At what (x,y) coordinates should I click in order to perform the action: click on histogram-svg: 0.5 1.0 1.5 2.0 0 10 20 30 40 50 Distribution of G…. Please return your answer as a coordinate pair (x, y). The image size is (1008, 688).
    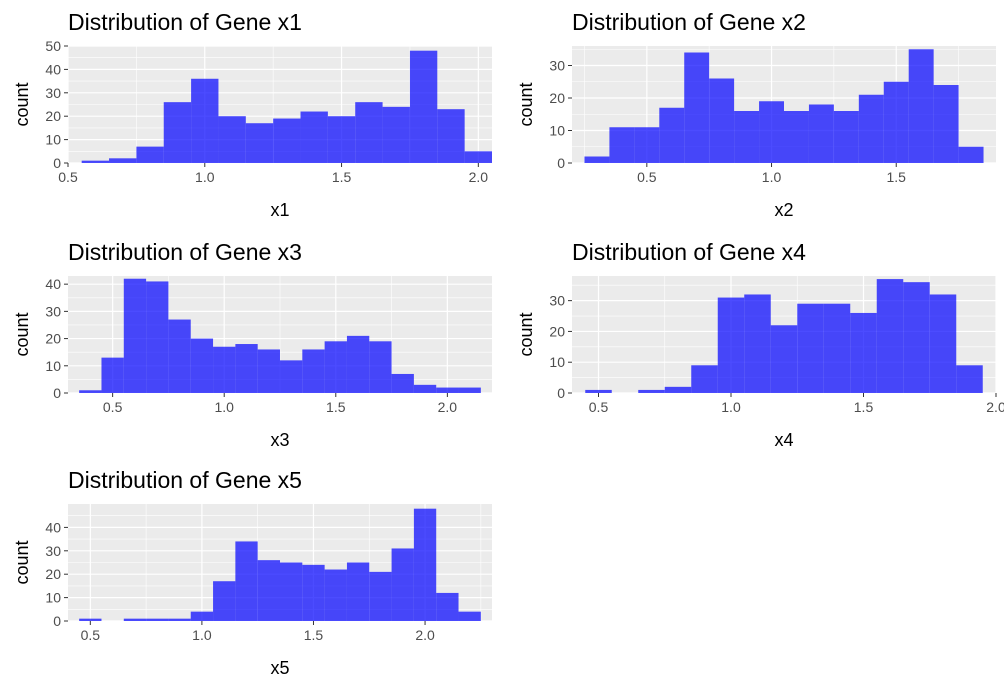
    Looking at the image, I should click on (252, 114).